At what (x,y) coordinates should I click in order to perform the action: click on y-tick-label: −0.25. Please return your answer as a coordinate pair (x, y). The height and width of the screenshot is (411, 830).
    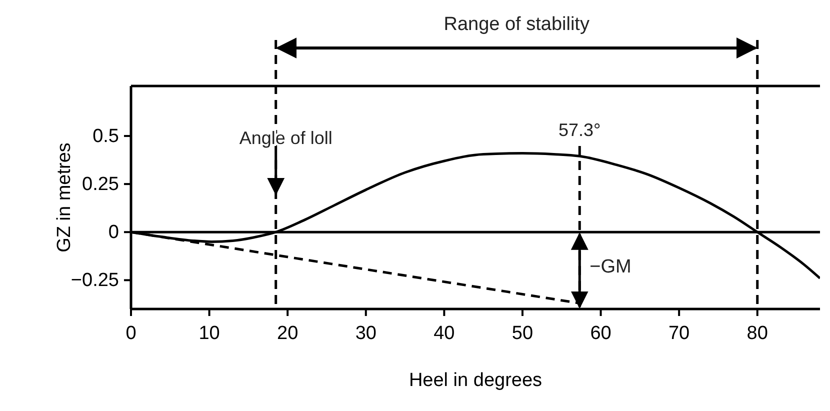
    Looking at the image, I should click on (94, 281).